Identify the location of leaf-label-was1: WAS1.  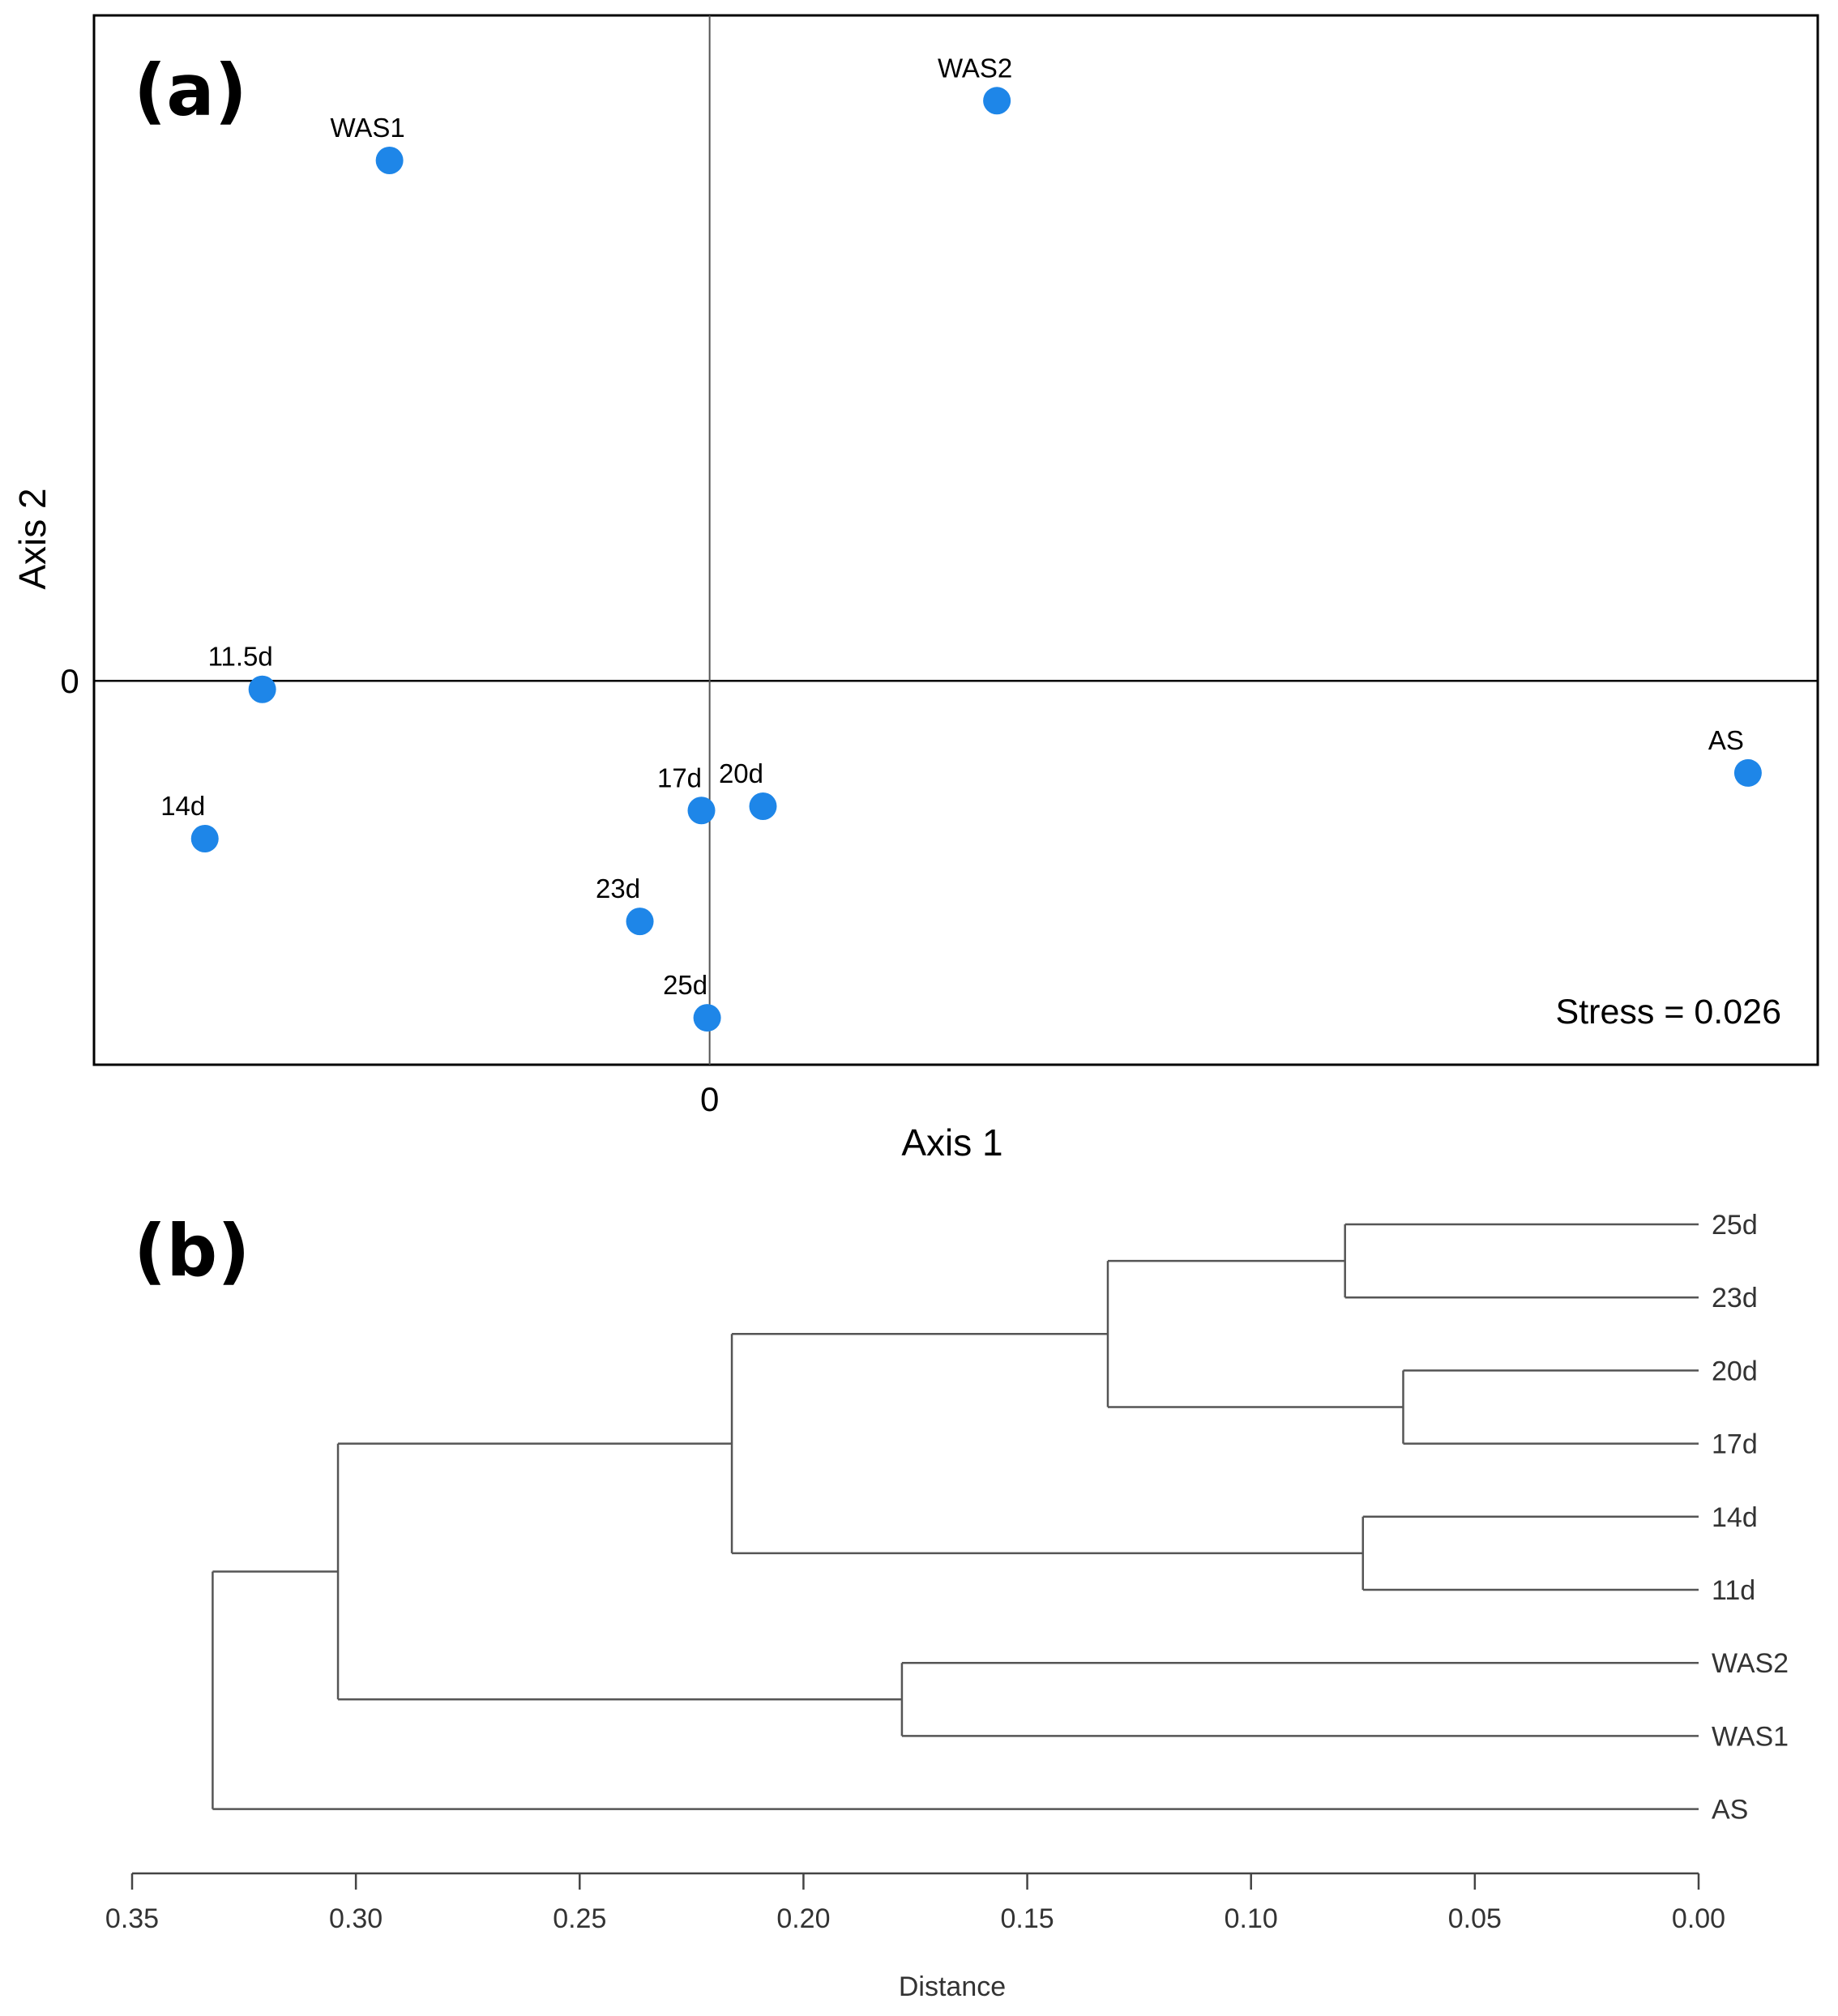
(1750, 1736).